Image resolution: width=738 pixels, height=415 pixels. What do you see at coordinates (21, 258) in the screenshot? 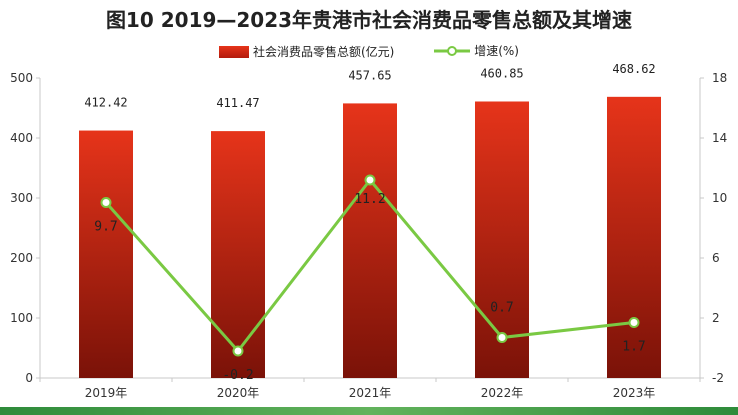
I see `left-tick-label: 200` at bounding box center [21, 258].